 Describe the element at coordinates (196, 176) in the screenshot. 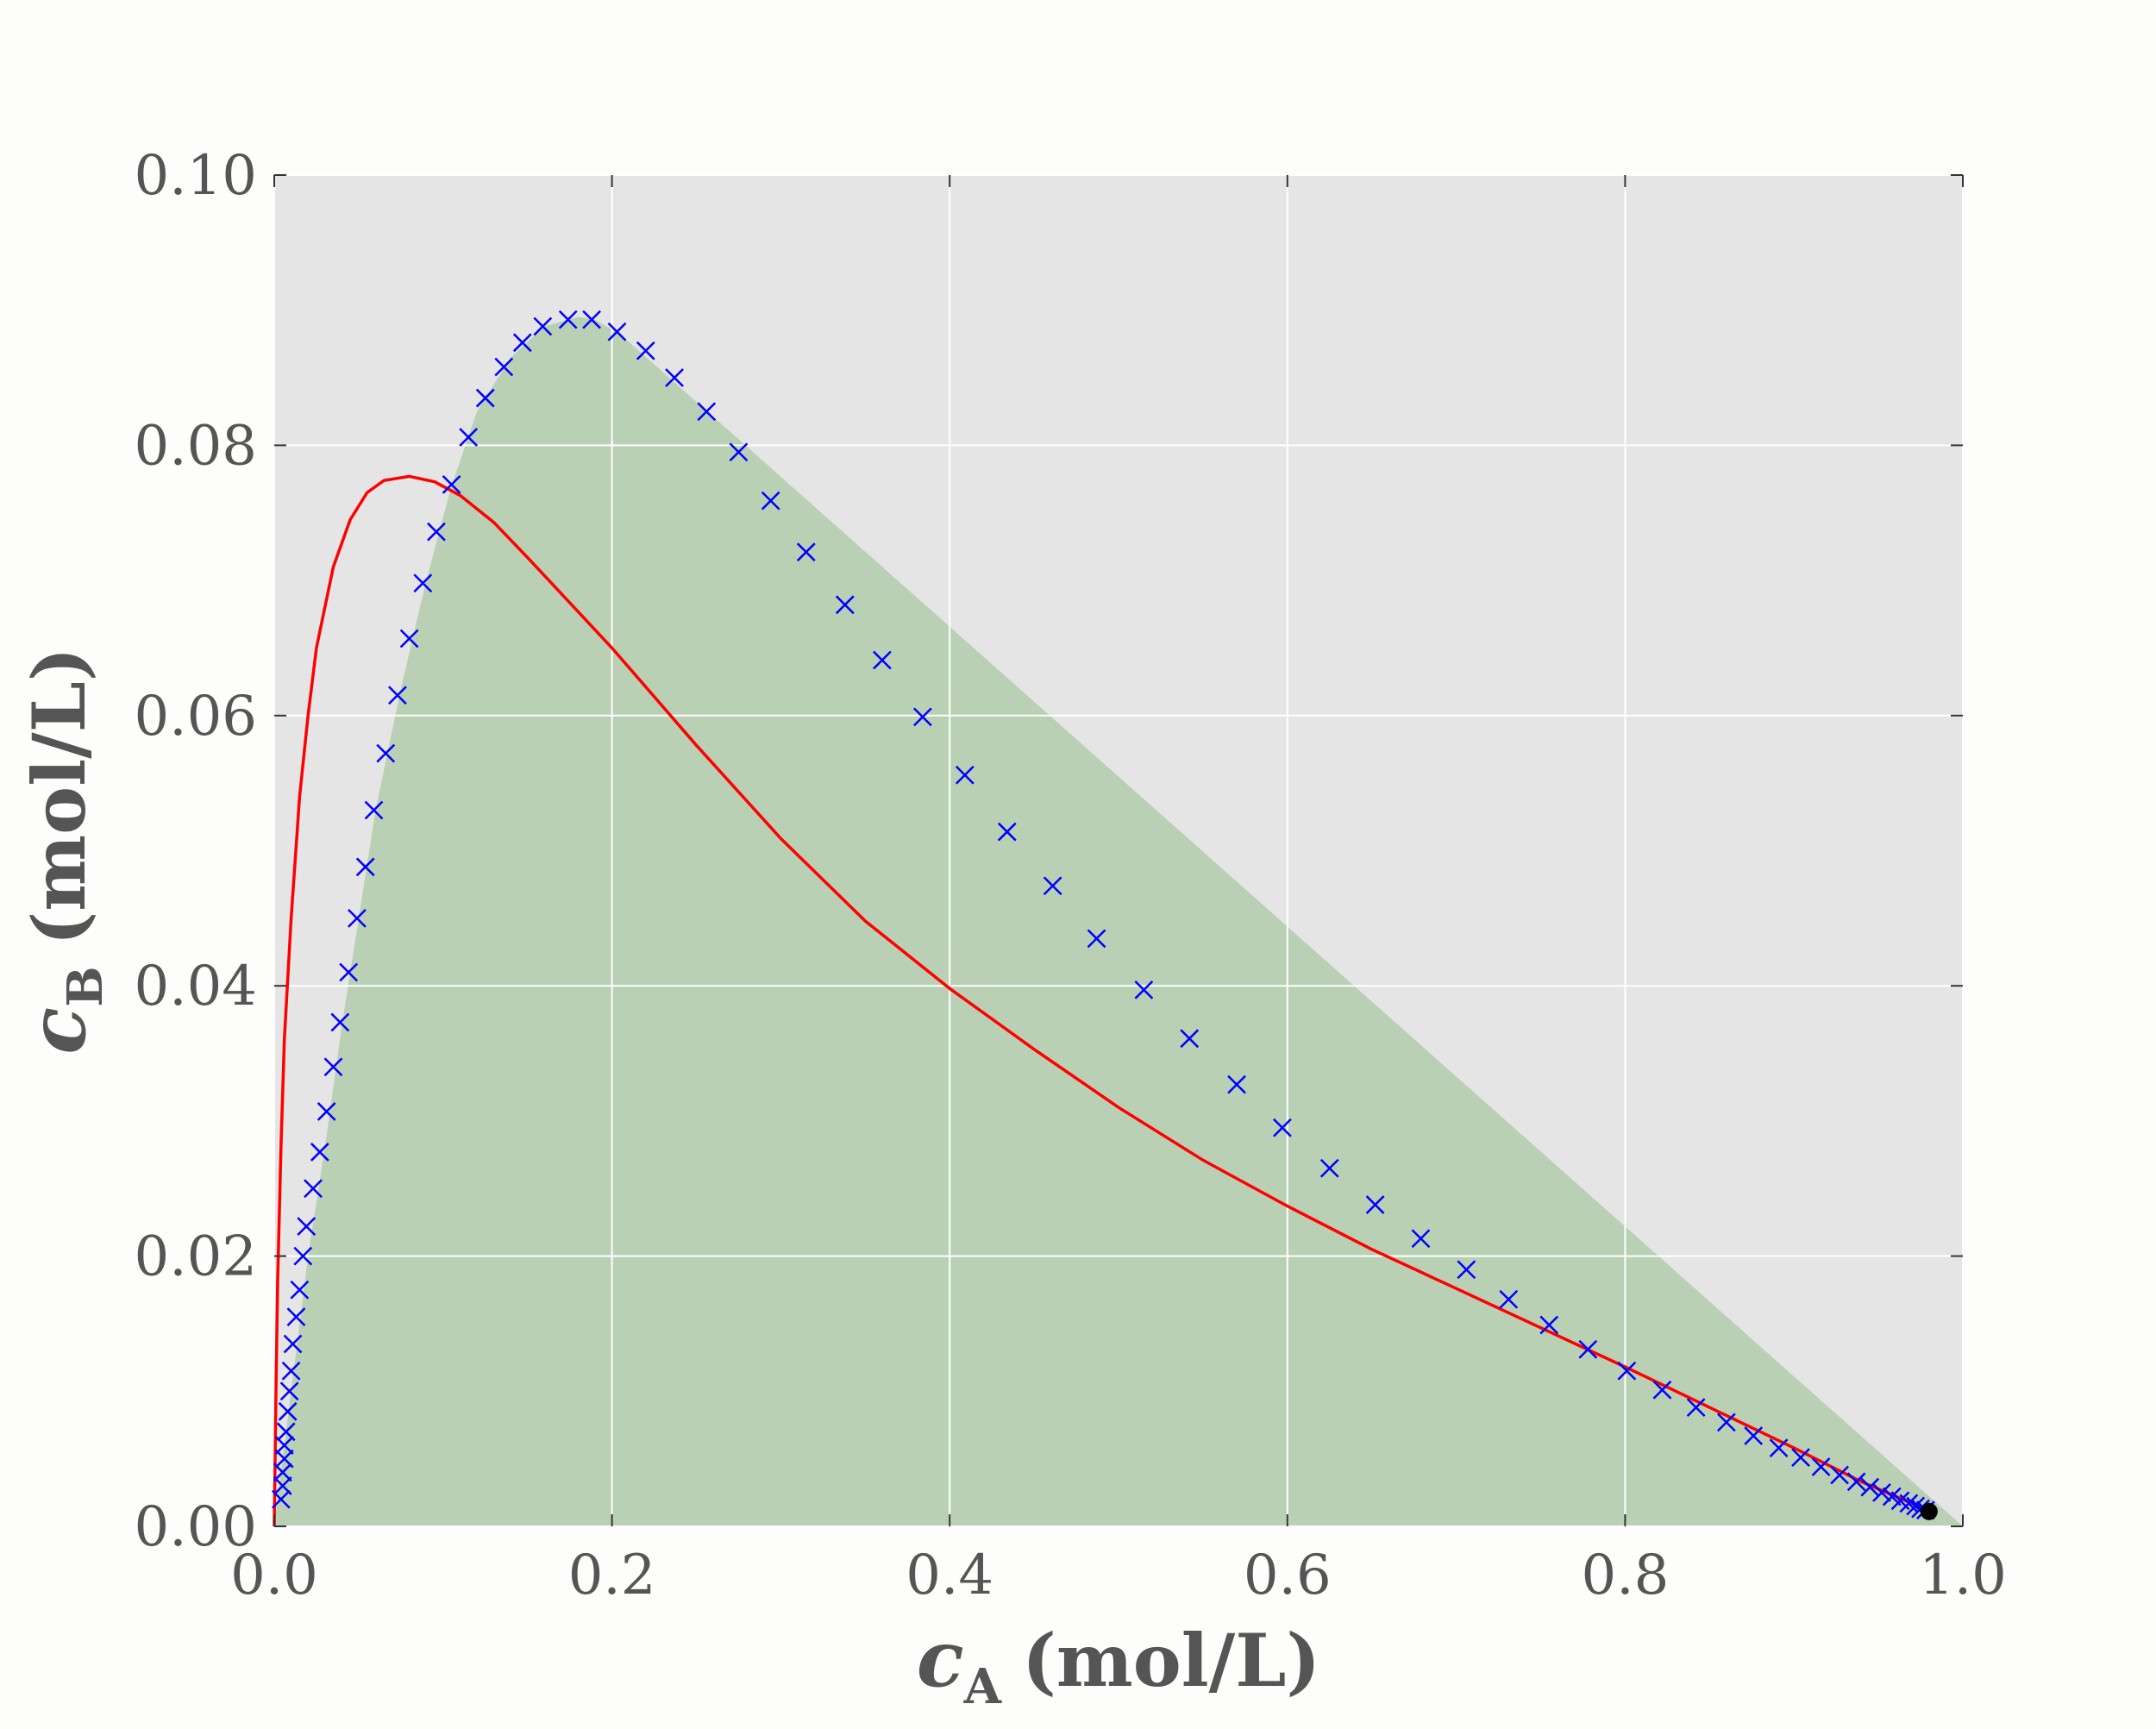

I see `y-tick-label: 0.10` at that location.